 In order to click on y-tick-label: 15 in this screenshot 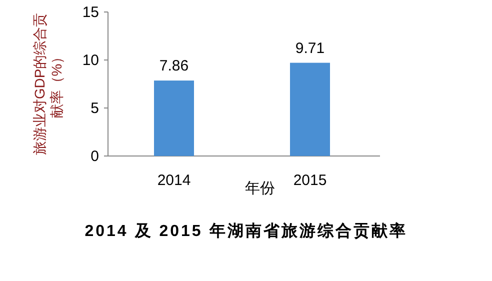, I will do `click(90, 12)`.